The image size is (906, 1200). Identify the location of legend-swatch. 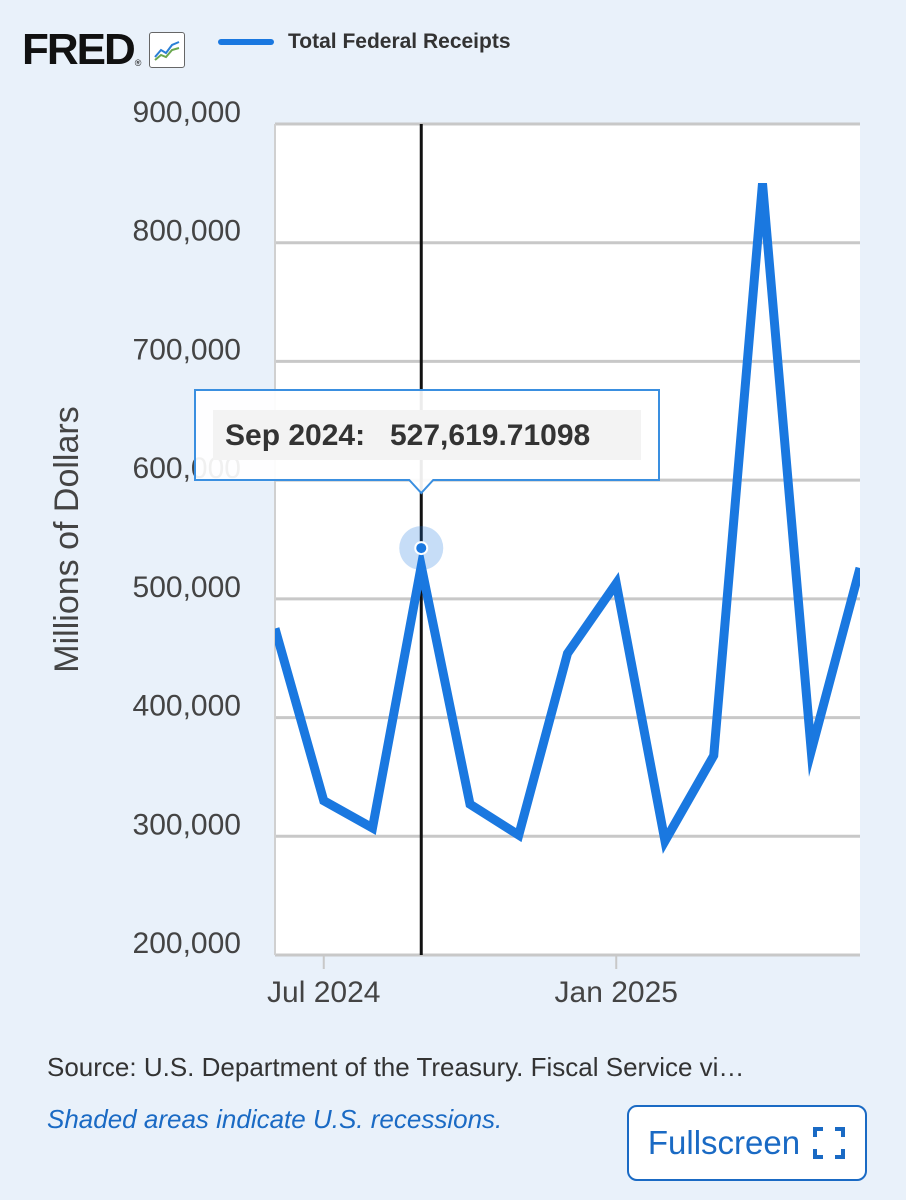
(246, 42).